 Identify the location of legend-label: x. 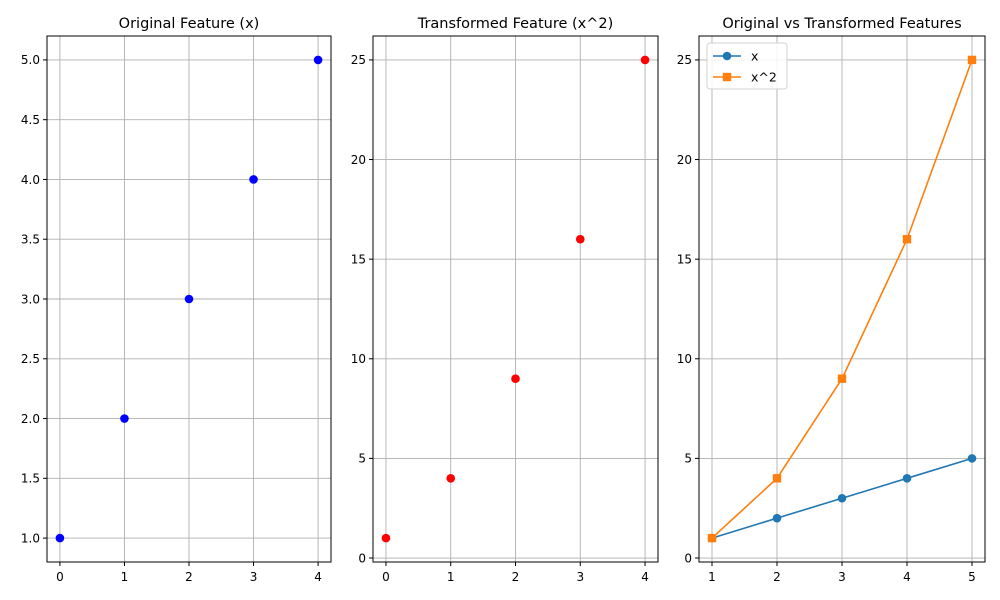
(754, 56).